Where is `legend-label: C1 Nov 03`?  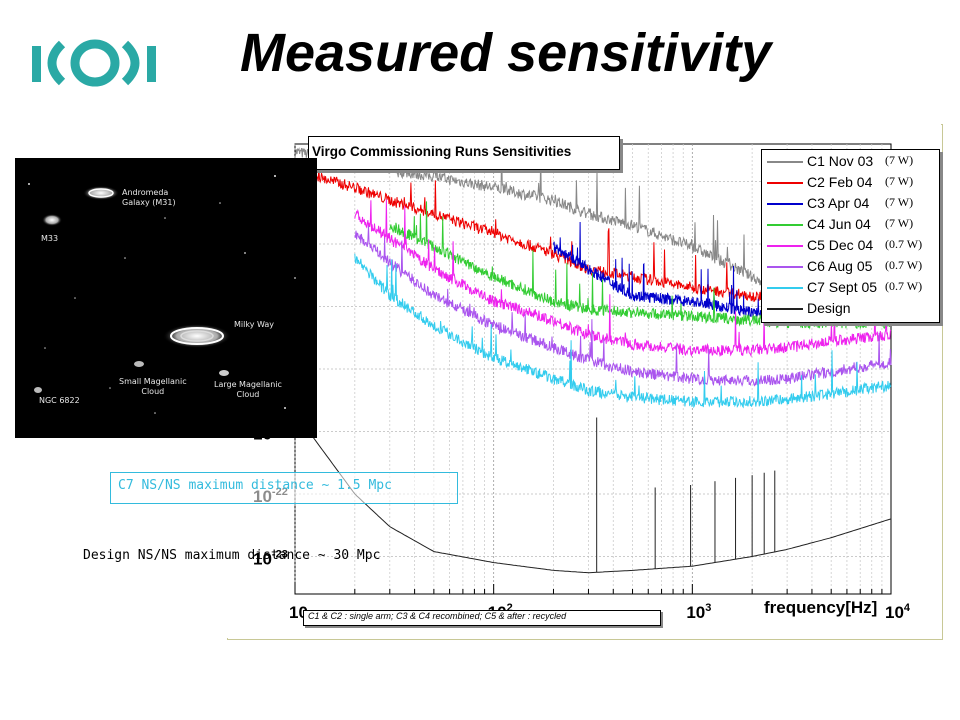 legend-label: C1 Nov 03 is located at coordinates (840, 161).